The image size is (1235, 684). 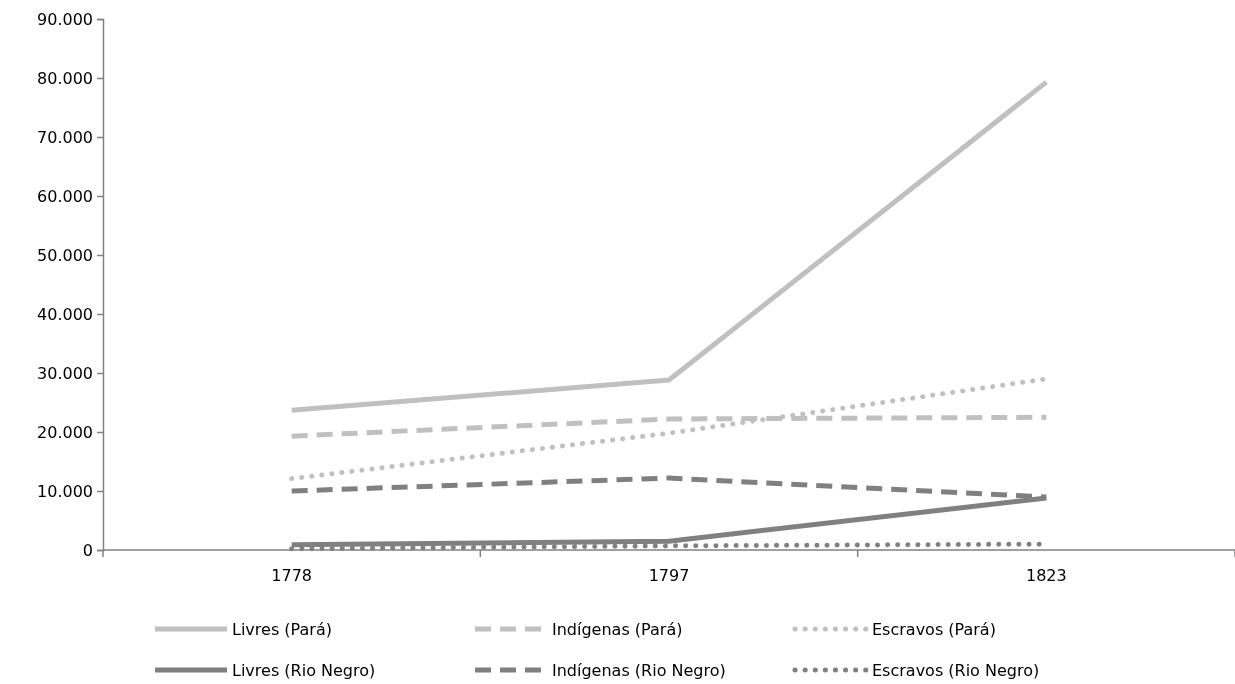 What do you see at coordinates (639, 670) in the screenshot?
I see `legend-label: Indígenas (Rio Negro)` at bounding box center [639, 670].